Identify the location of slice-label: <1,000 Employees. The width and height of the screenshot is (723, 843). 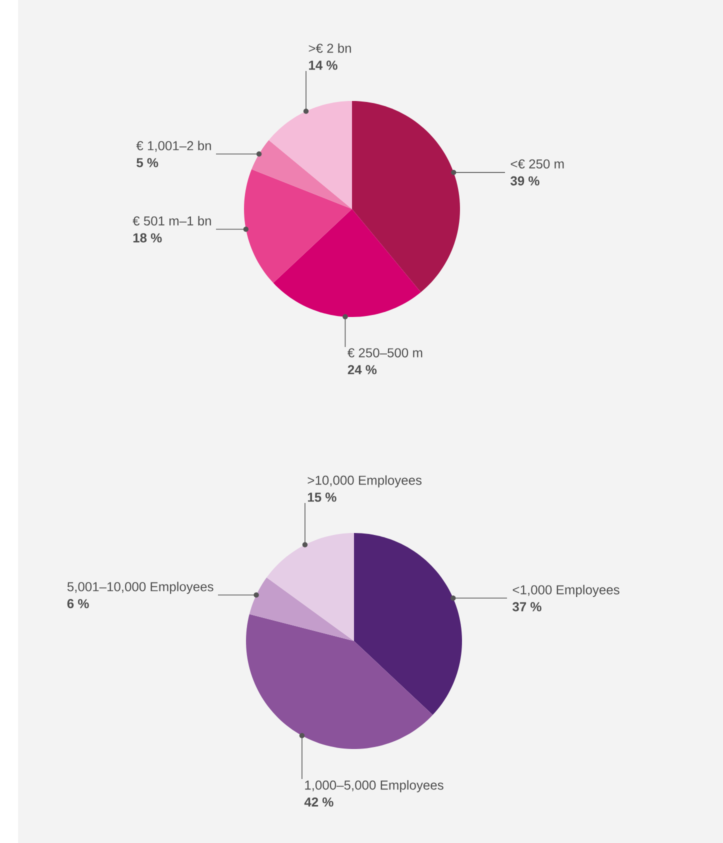
(566, 590).